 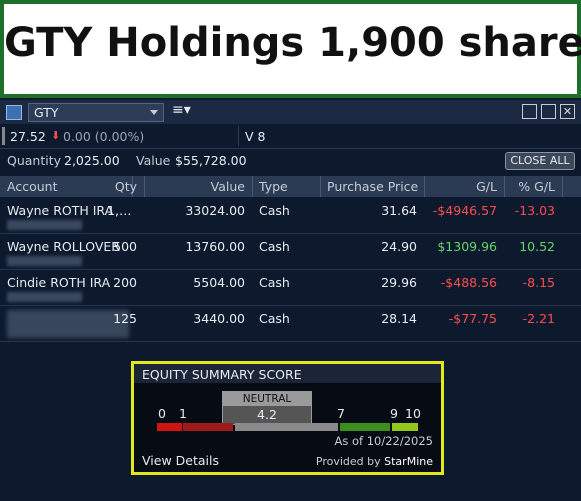 What do you see at coordinates (467, 246) in the screenshot?
I see `cell-gl: $1309.96` at bounding box center [467, 246].